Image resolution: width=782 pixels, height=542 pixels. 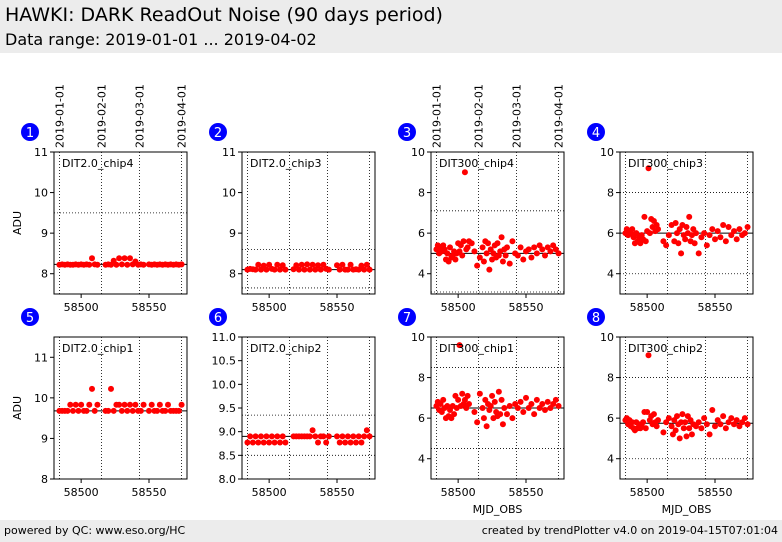 What do you see at coordinates (418, 152) in the screenshot?
I see `panel-3-ytick-label: 10` at bounding box center [418, 152].